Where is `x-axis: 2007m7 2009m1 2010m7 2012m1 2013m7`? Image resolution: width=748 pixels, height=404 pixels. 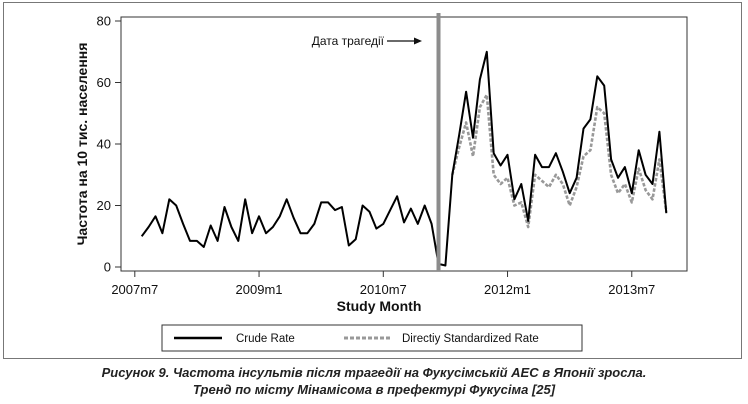
x-axis: 2007m7 2009m1 2010m7 2012m1 2013m7 is located at coordinates (383, 284).